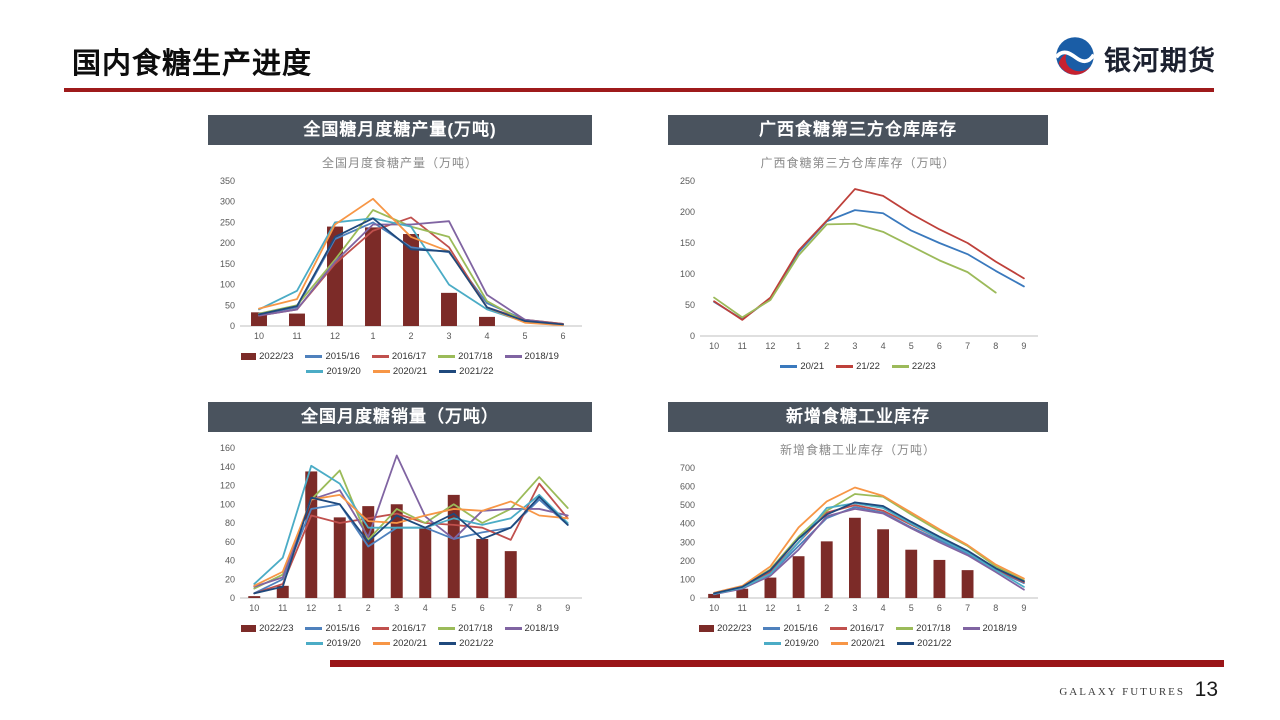  What do you see at coordinates (800, 628) in the screenshot?
I see `legend-label: 2015/16` at bounding box center [800, 628].